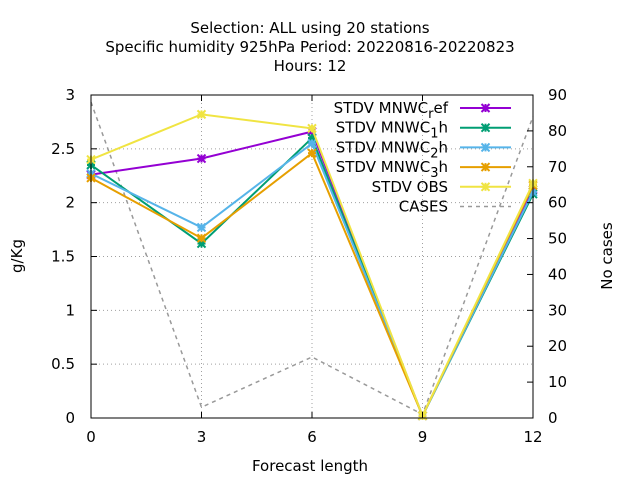 Image resolution: width=640 pixels, height=480 pixels. Describe the element at coordinates (391, 110) in the screenshot. I see `legend-label: STDV MNWCref` at that location.